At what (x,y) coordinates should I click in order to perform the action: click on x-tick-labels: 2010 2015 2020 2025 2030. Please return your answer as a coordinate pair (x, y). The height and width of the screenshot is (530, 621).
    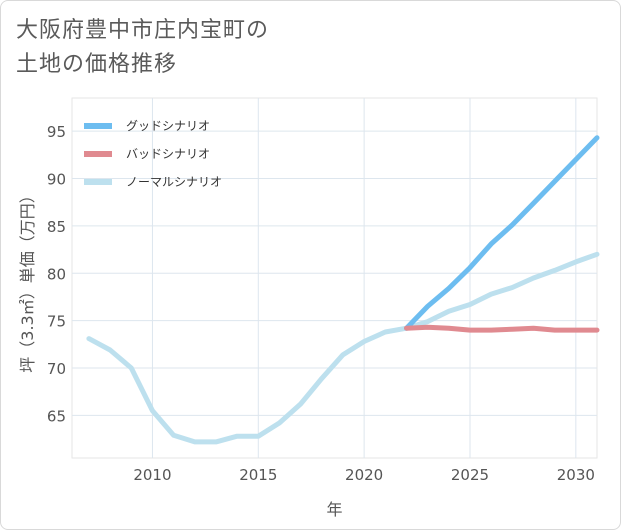
    Looking at the image, I should click on (364, 475).